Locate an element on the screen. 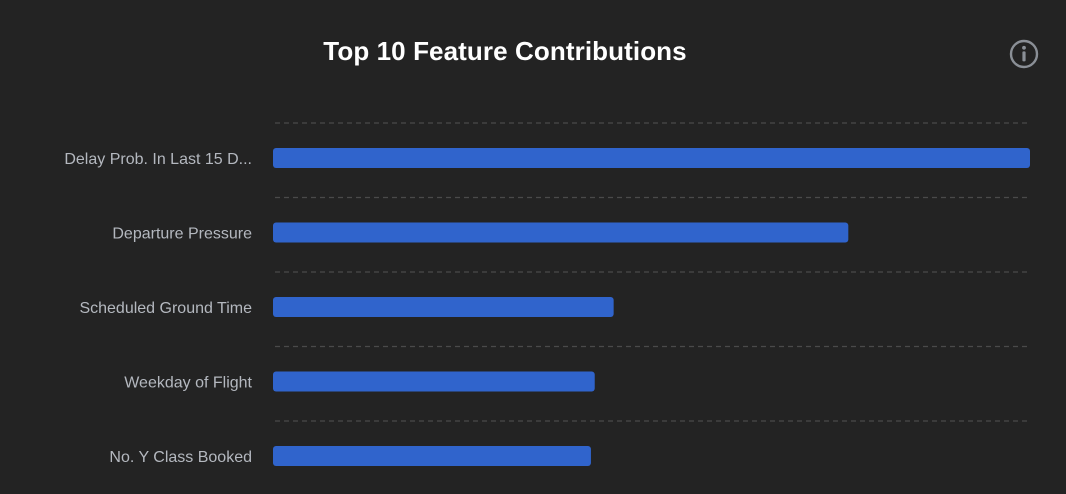 The height and width of the screenshot is (494, 1066). info-button is located at coordinates (1024, 54).